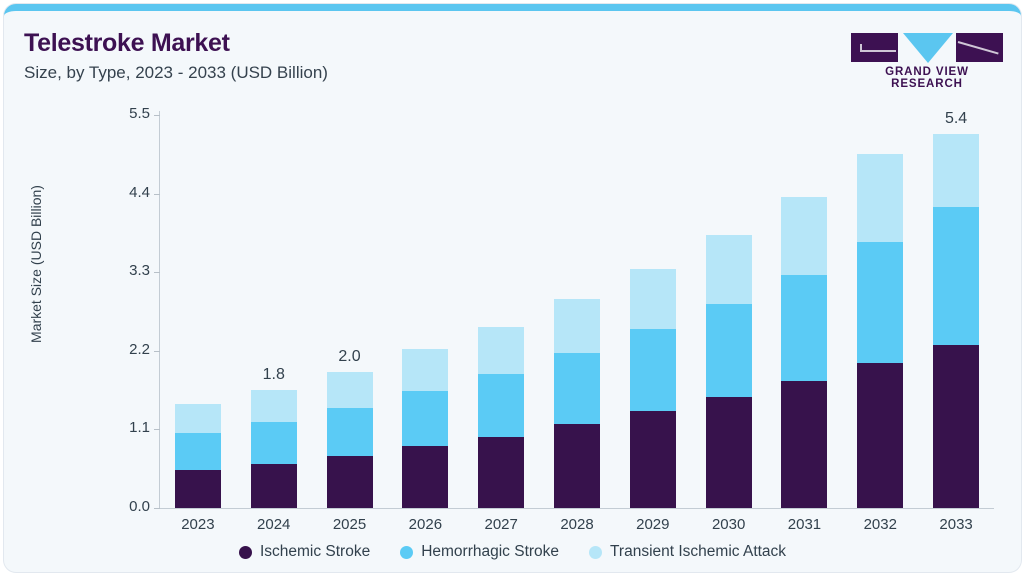 The height and width of the screenshot is (576, 1025). What do you see at coordinates (501, 524) in the screenshot?
I see `x-tick-label: 2027` at bounding box center [501, 524].